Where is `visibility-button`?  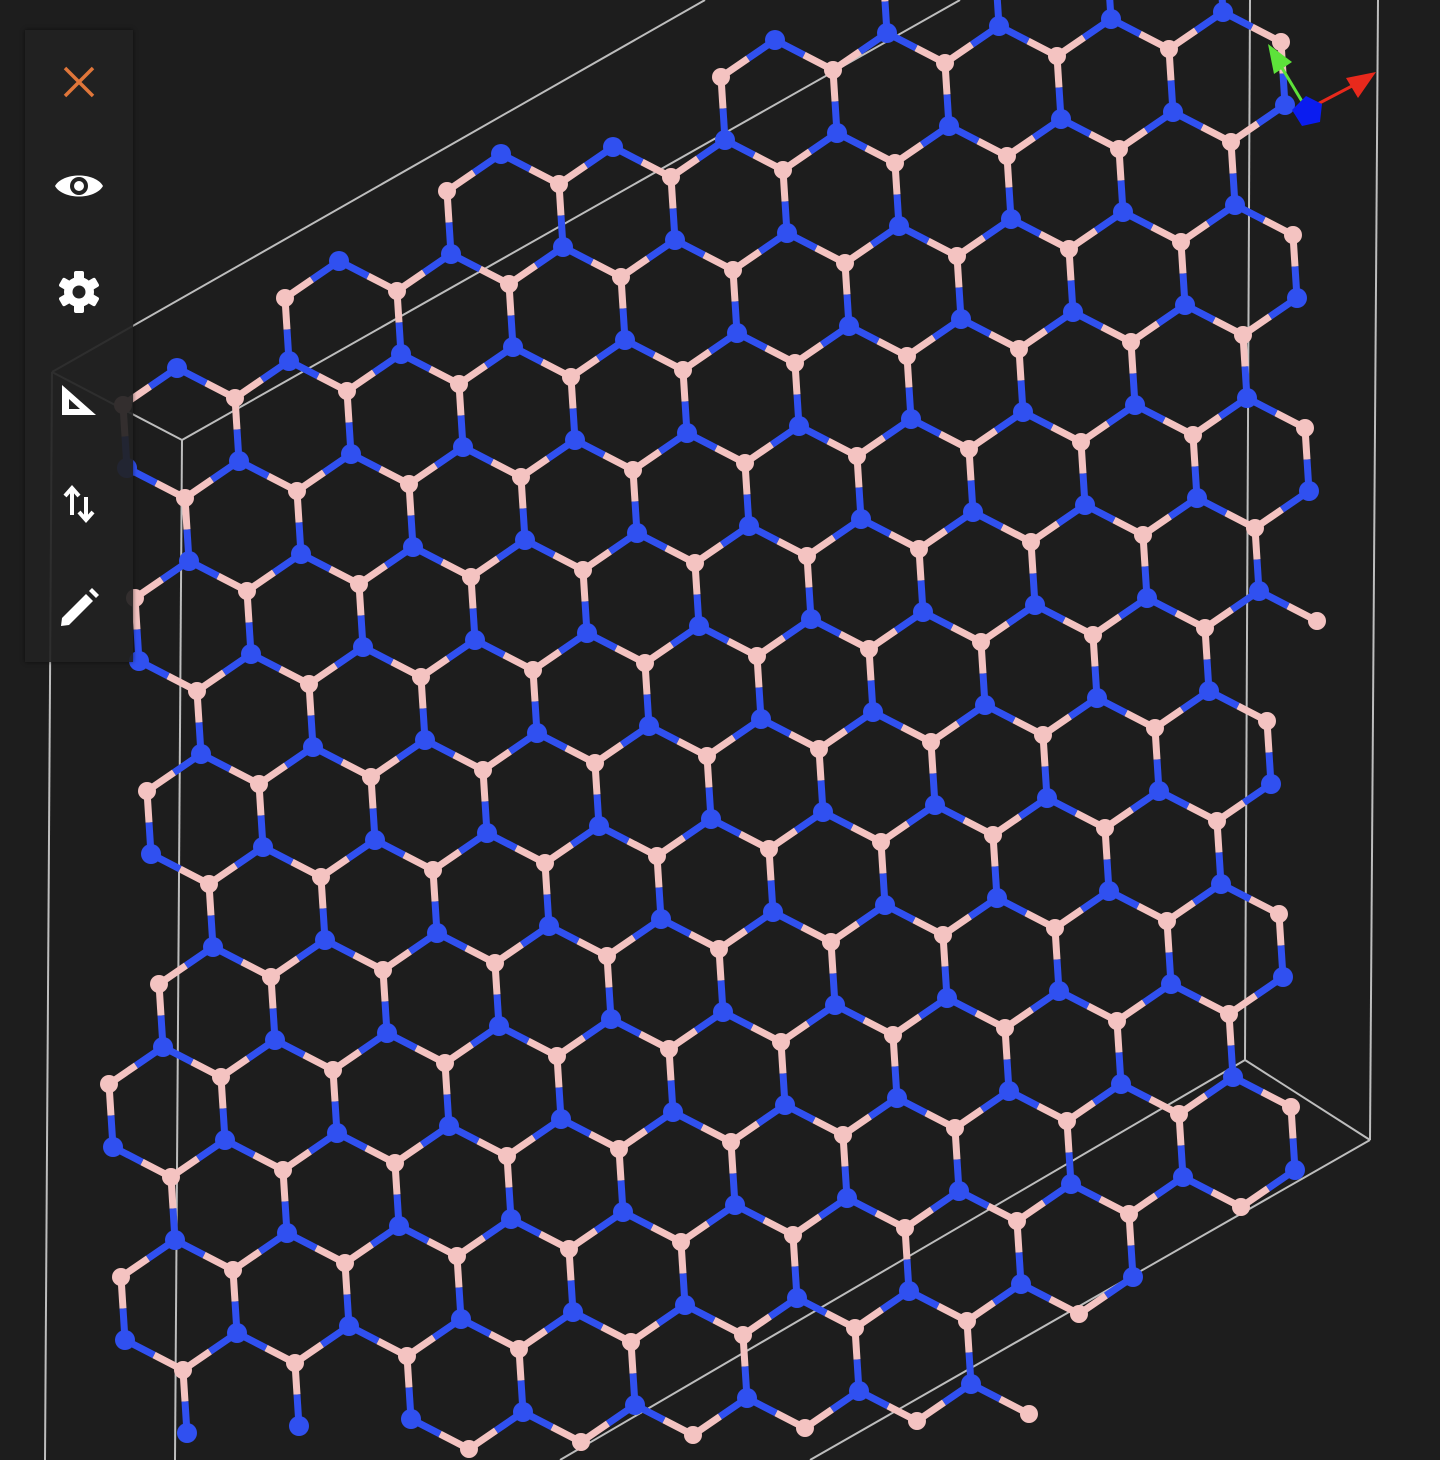 visibility-button is located at coordinates (79, 186).